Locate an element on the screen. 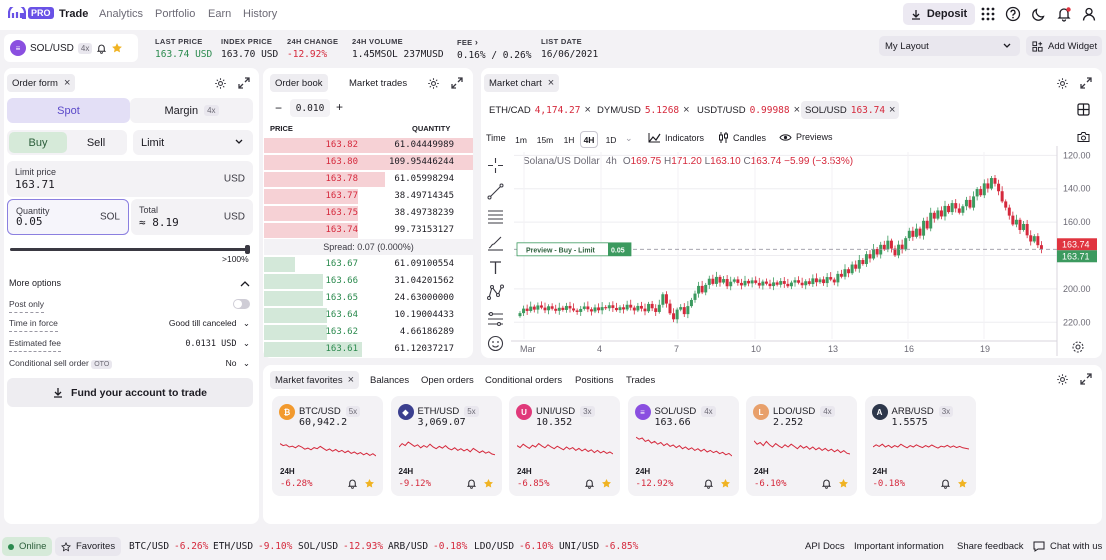  amount-slider is located at coordinates (130, 249).